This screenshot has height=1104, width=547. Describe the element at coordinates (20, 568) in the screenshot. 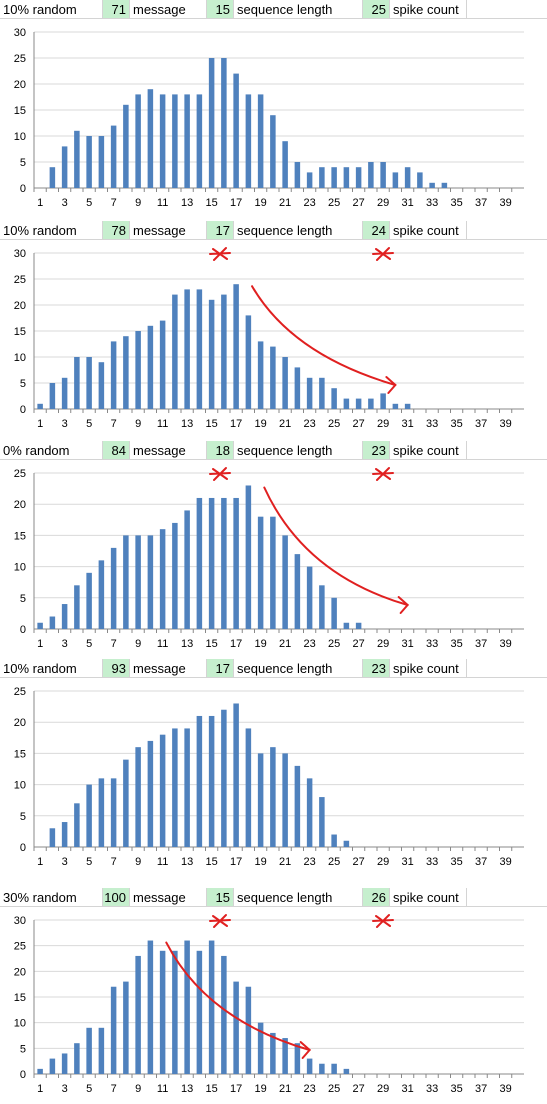

I see `y-tick-label: 10` at that location.